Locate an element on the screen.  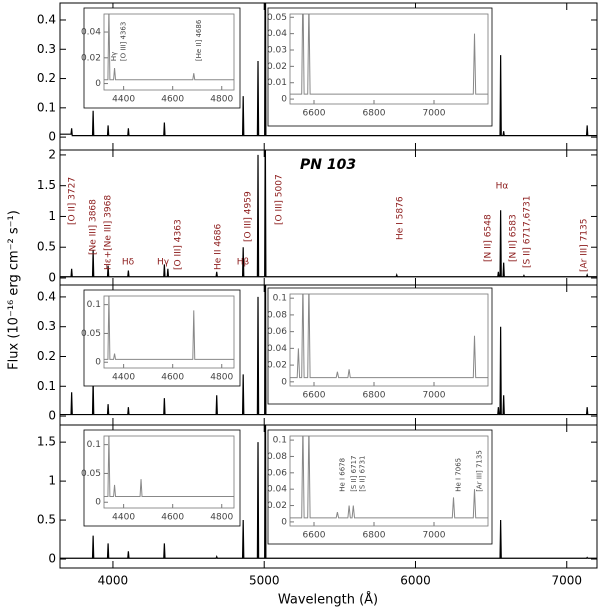
line-label: [Ar III] 7135 is located at coordinates (585, 245).